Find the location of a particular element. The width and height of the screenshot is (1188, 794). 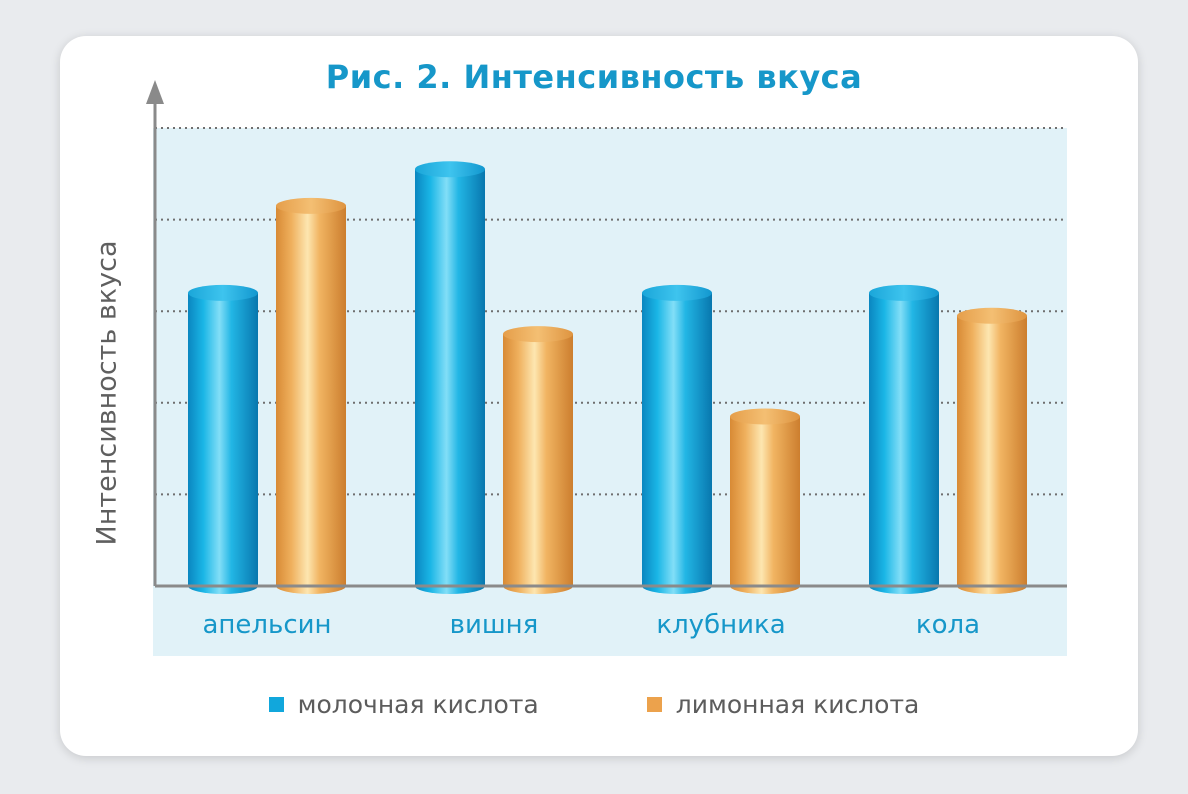

y-axis-arrow is located at coordinates (155, 92).